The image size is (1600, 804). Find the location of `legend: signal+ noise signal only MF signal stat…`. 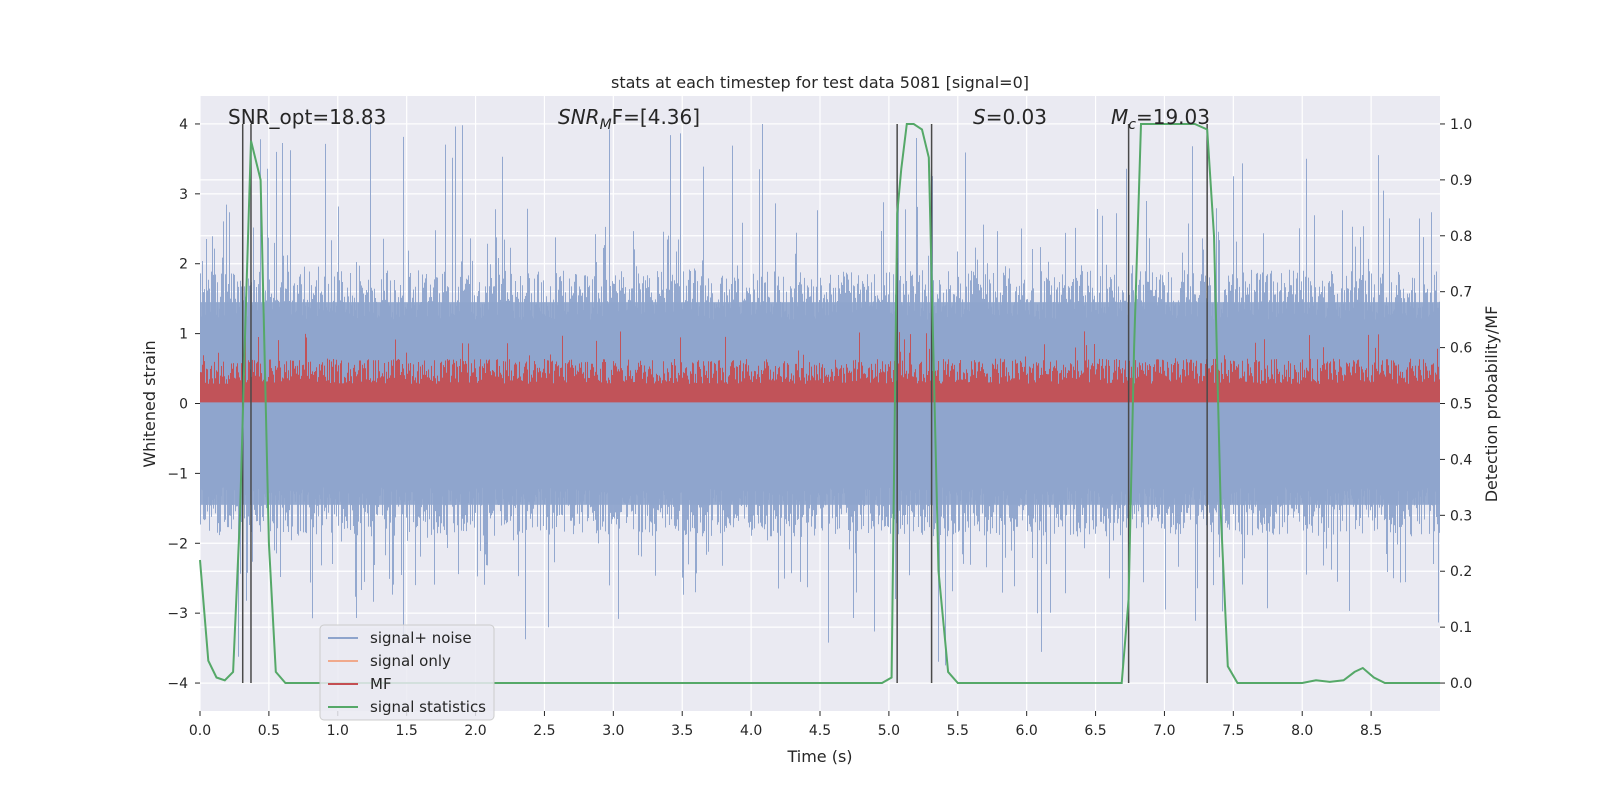

legend: signal+ noise signal only MF signal stat… is located at coordinates (407, 672).